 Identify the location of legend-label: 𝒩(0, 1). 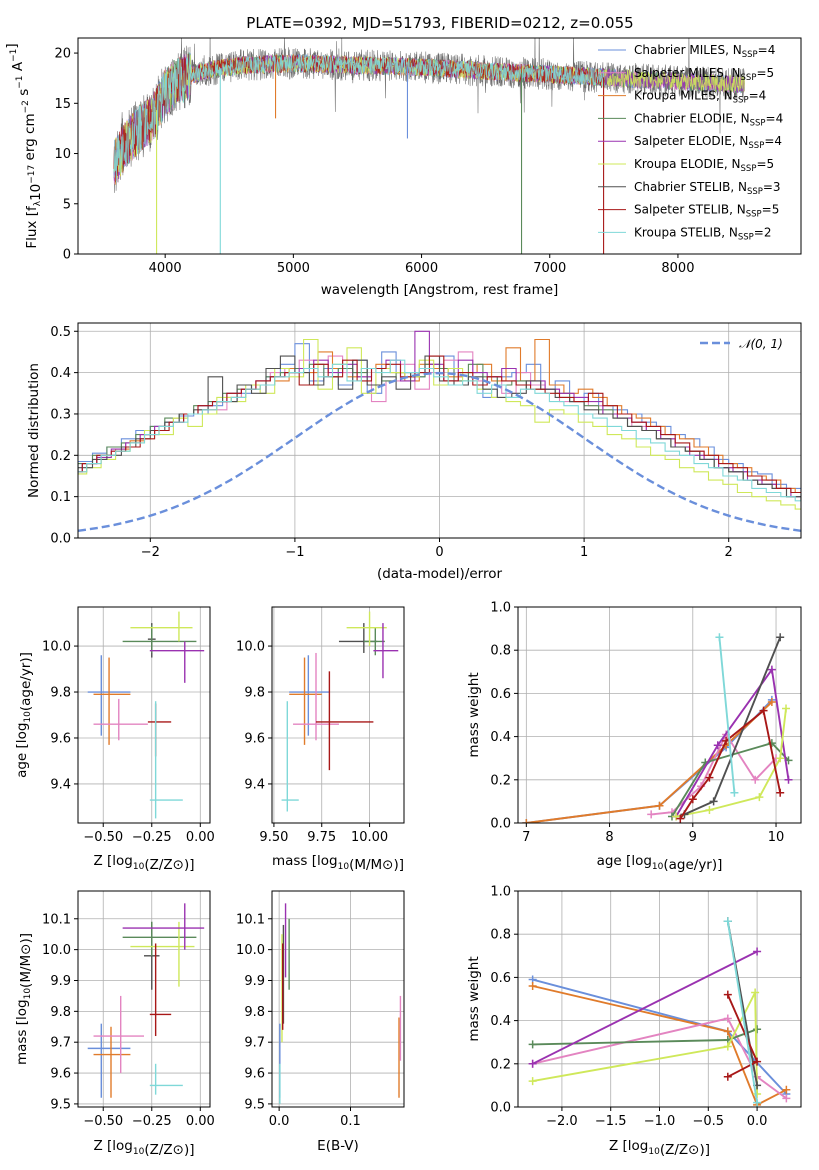
(761, 344).